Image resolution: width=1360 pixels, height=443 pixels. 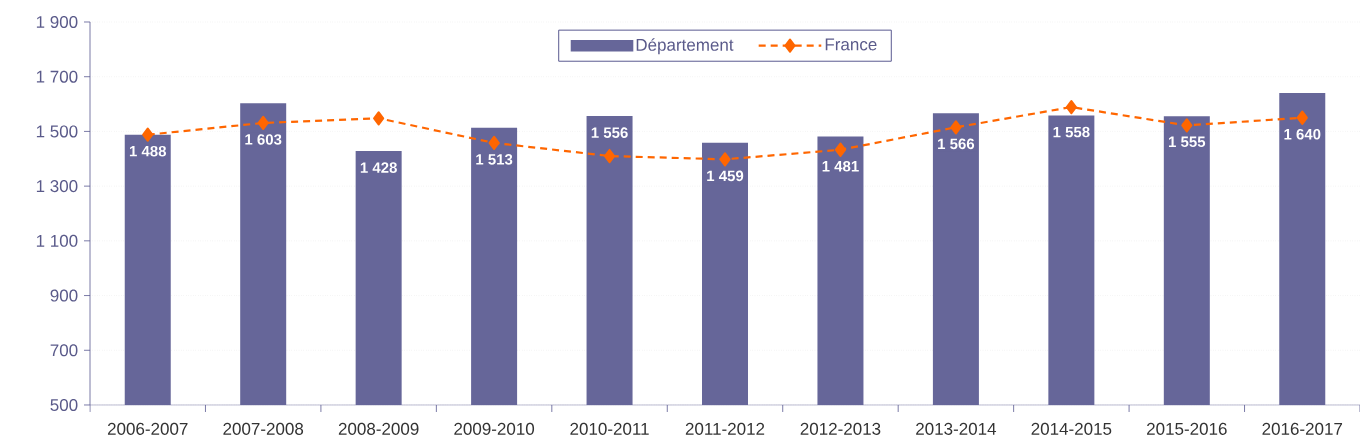 What do you see at coordinates (956, 428) in the screenshot?
I see `x-tick-label: 2013-2014` at bounding box center [956, 428].